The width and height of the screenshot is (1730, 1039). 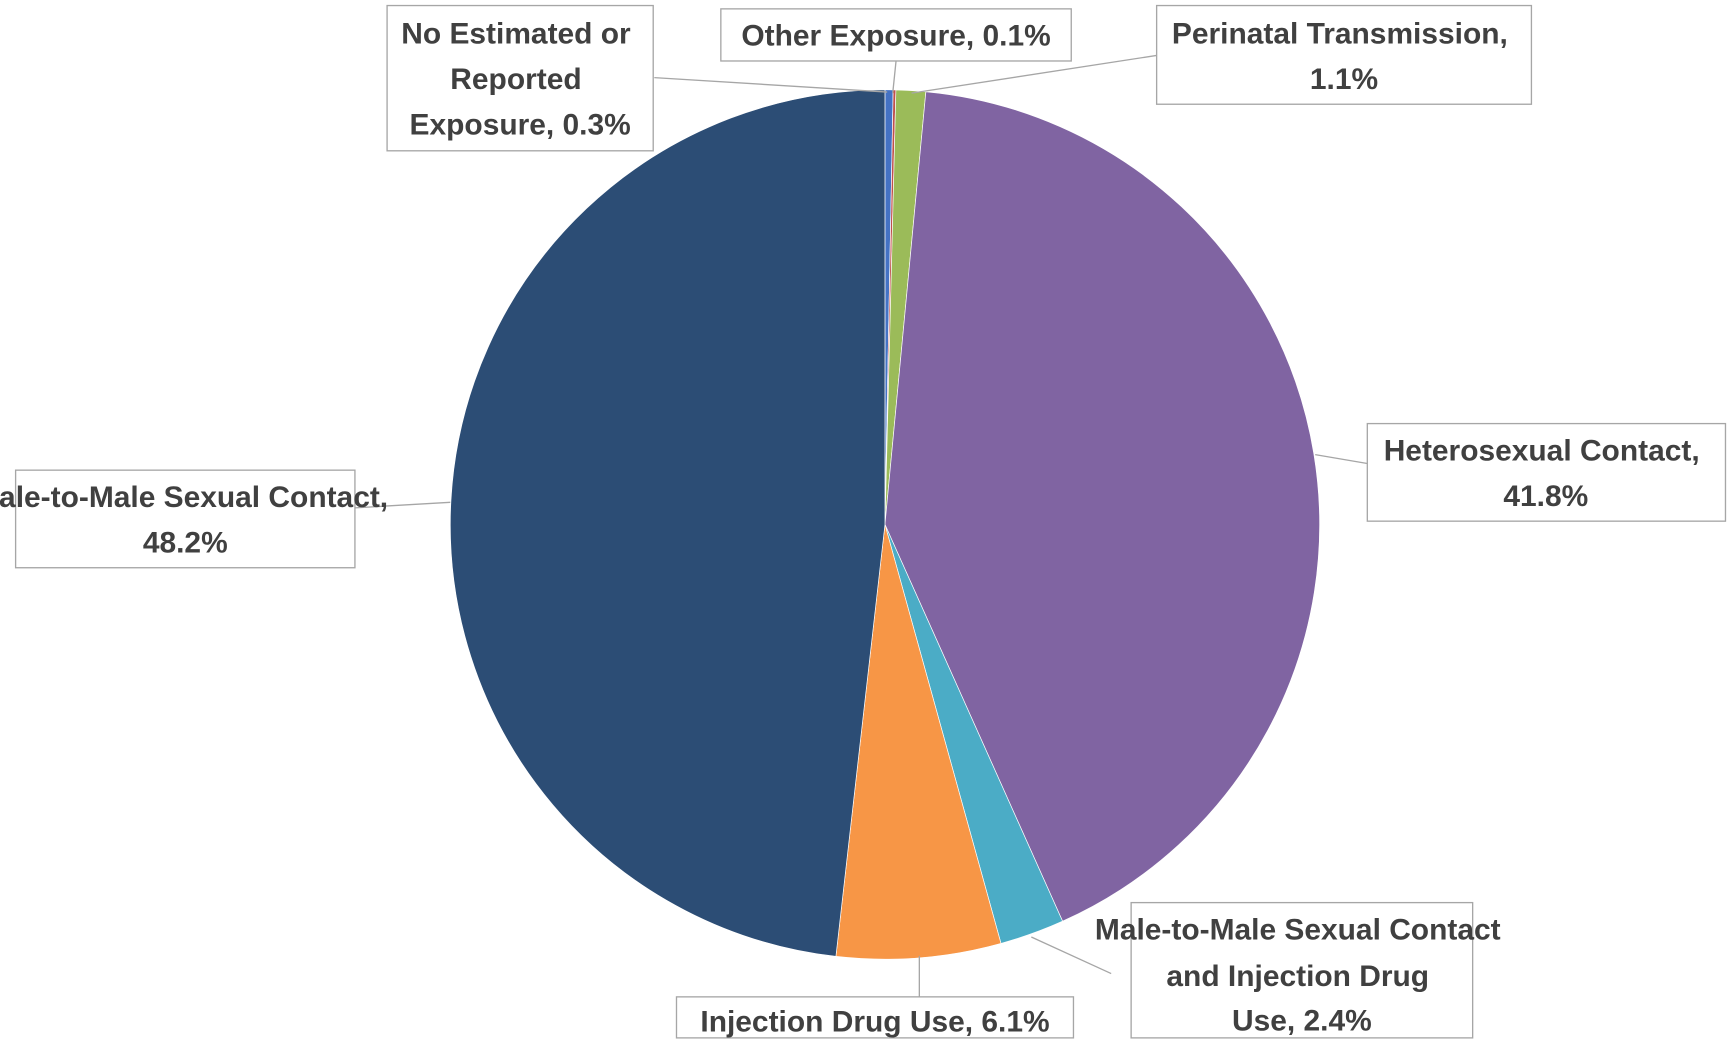 What do you see at coordinates (520, 33) in the screenshot?
I see `label-line: No Estimated or` at bounding box center [520, 33].